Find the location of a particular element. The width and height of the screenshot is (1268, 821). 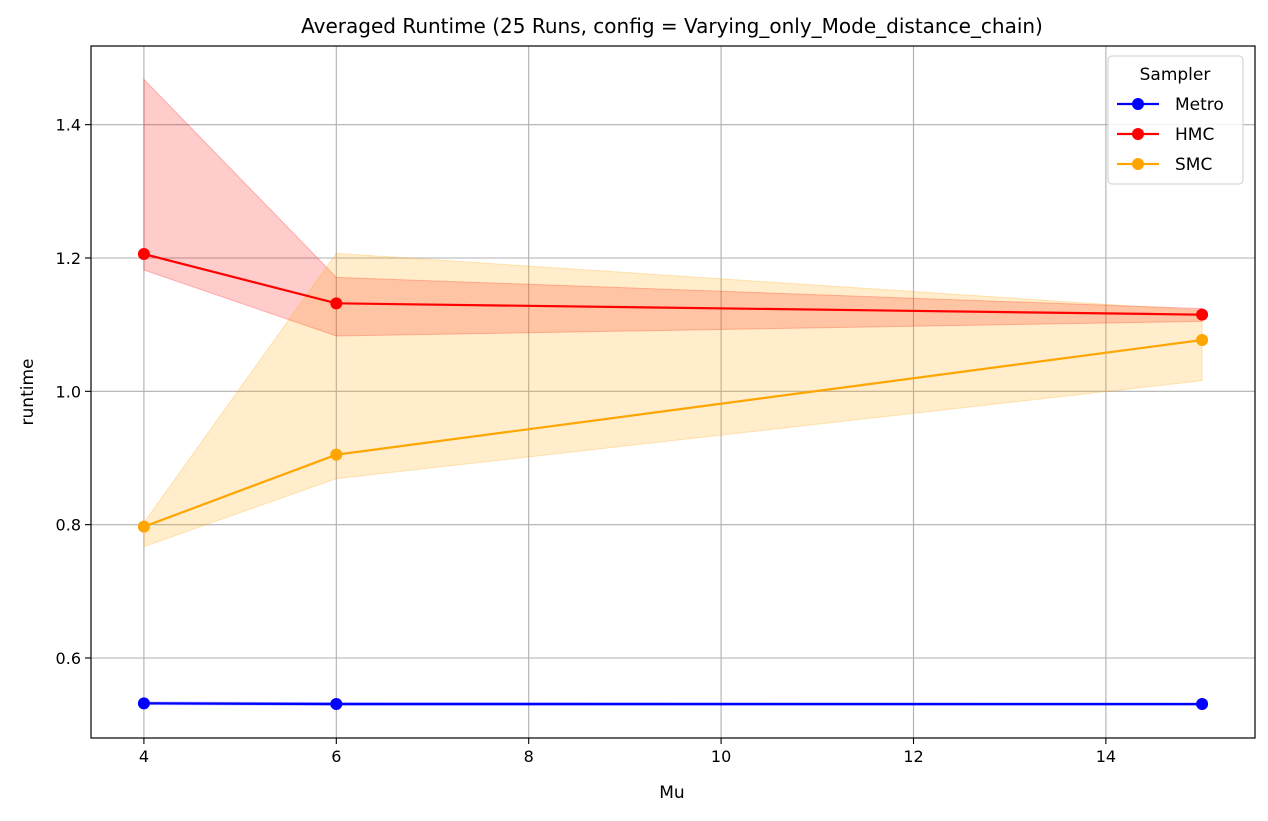

y-tick-label: 0.6 is located at coordinates (68, 658).